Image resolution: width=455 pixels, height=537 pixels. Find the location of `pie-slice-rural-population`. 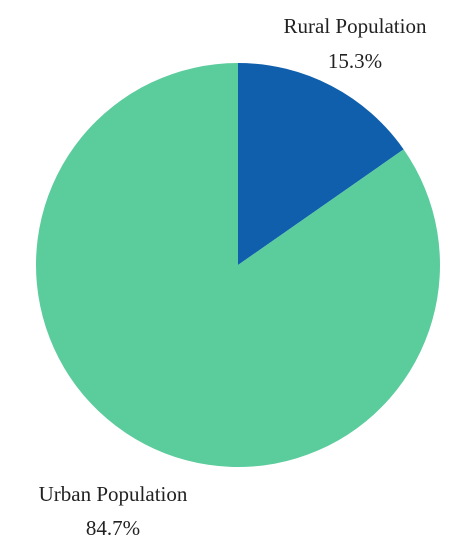

pie-slice-rural-population is located at coordinates (321, 164).